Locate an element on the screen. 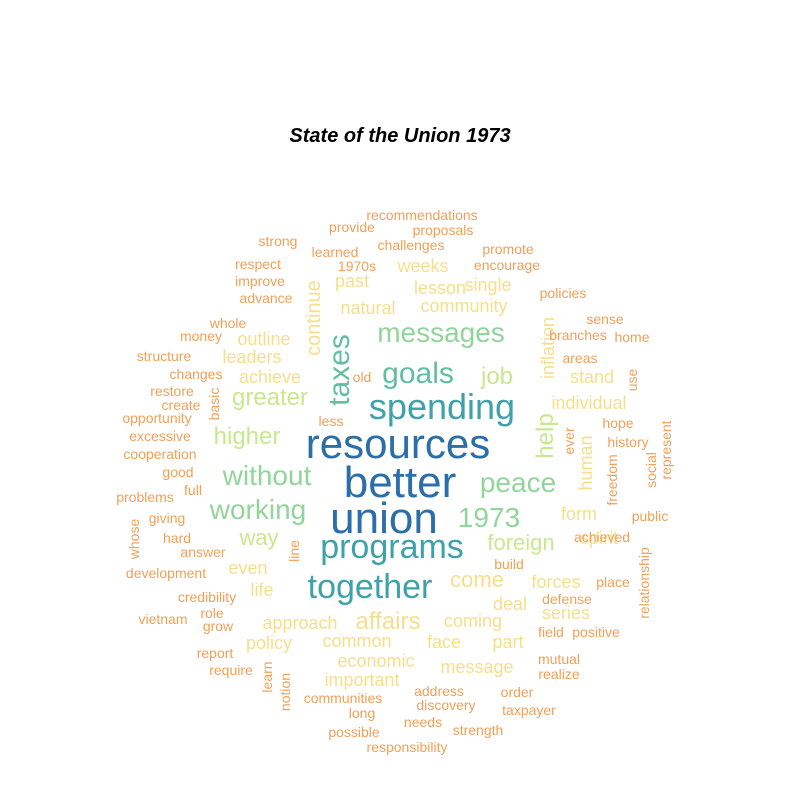 The height and width of the screenshot is (800, 800). cloud-word: needs is located at coordinates (423, 722).